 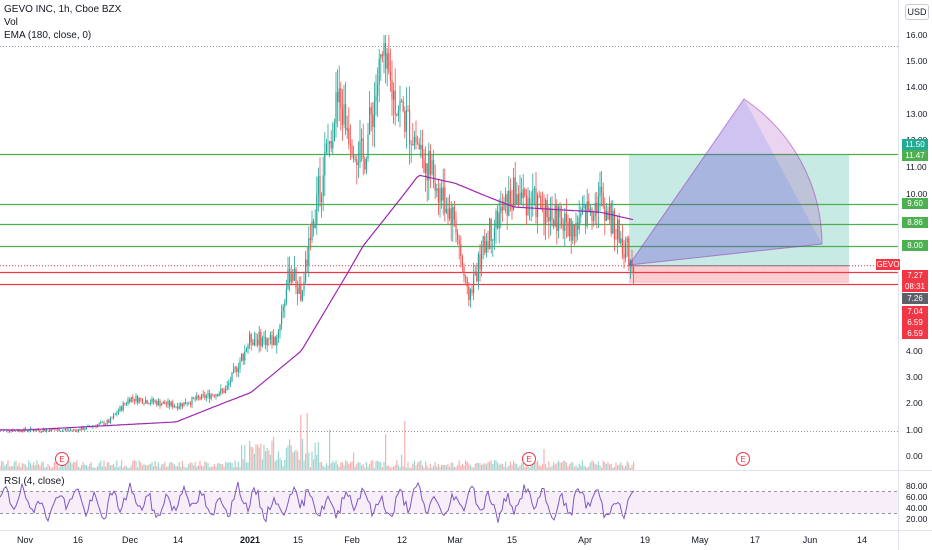 What do you see at coordinates (34, 481) in the screenshot?
I see `rsi-legend: RSI (4, close)` at bounding box center [34, 481].